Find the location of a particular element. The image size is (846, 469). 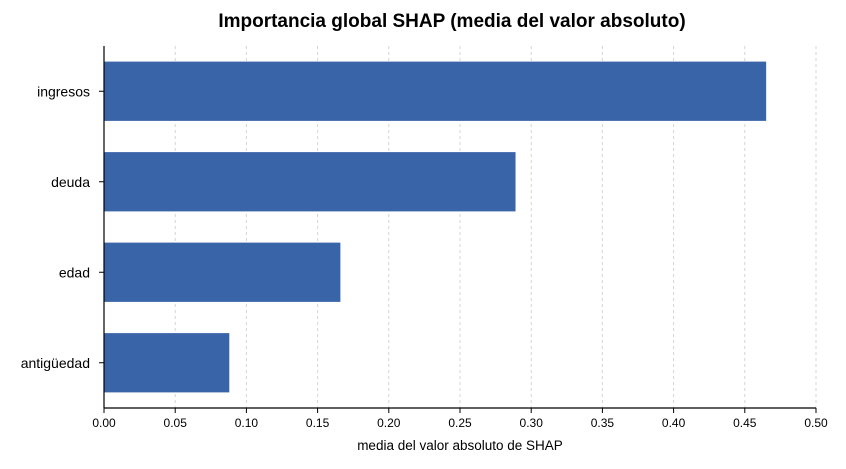

bar-antigüedad is located at coordinates (167, 363).